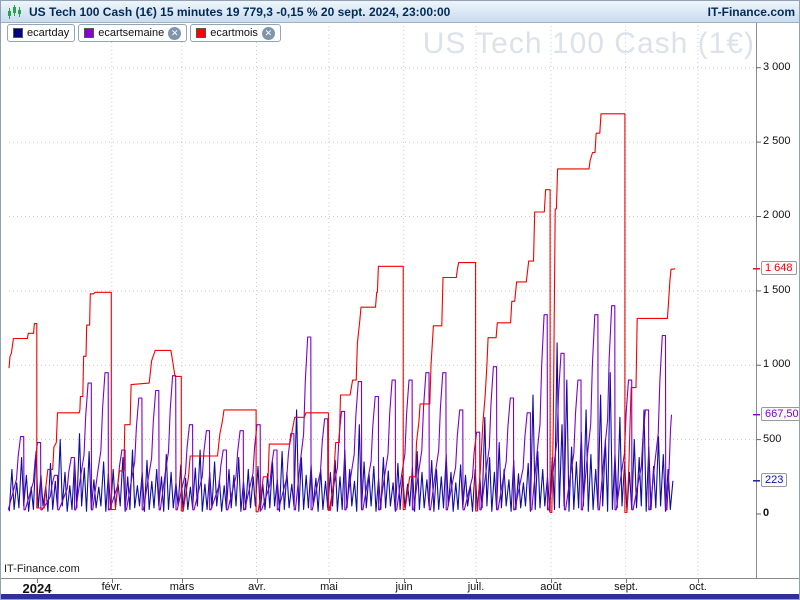  Describe the element at coordinates (400, 596) in the screenshot. I see `bottom-window-bar` at that location.